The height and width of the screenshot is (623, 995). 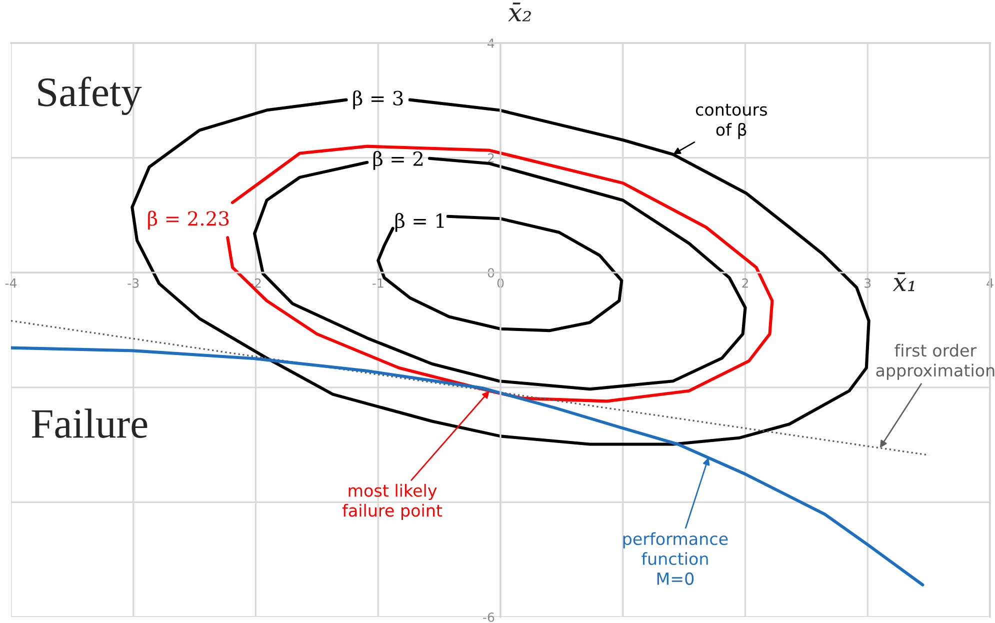 I want to click on x-tick-label: -2, so click(x=255, y=283).